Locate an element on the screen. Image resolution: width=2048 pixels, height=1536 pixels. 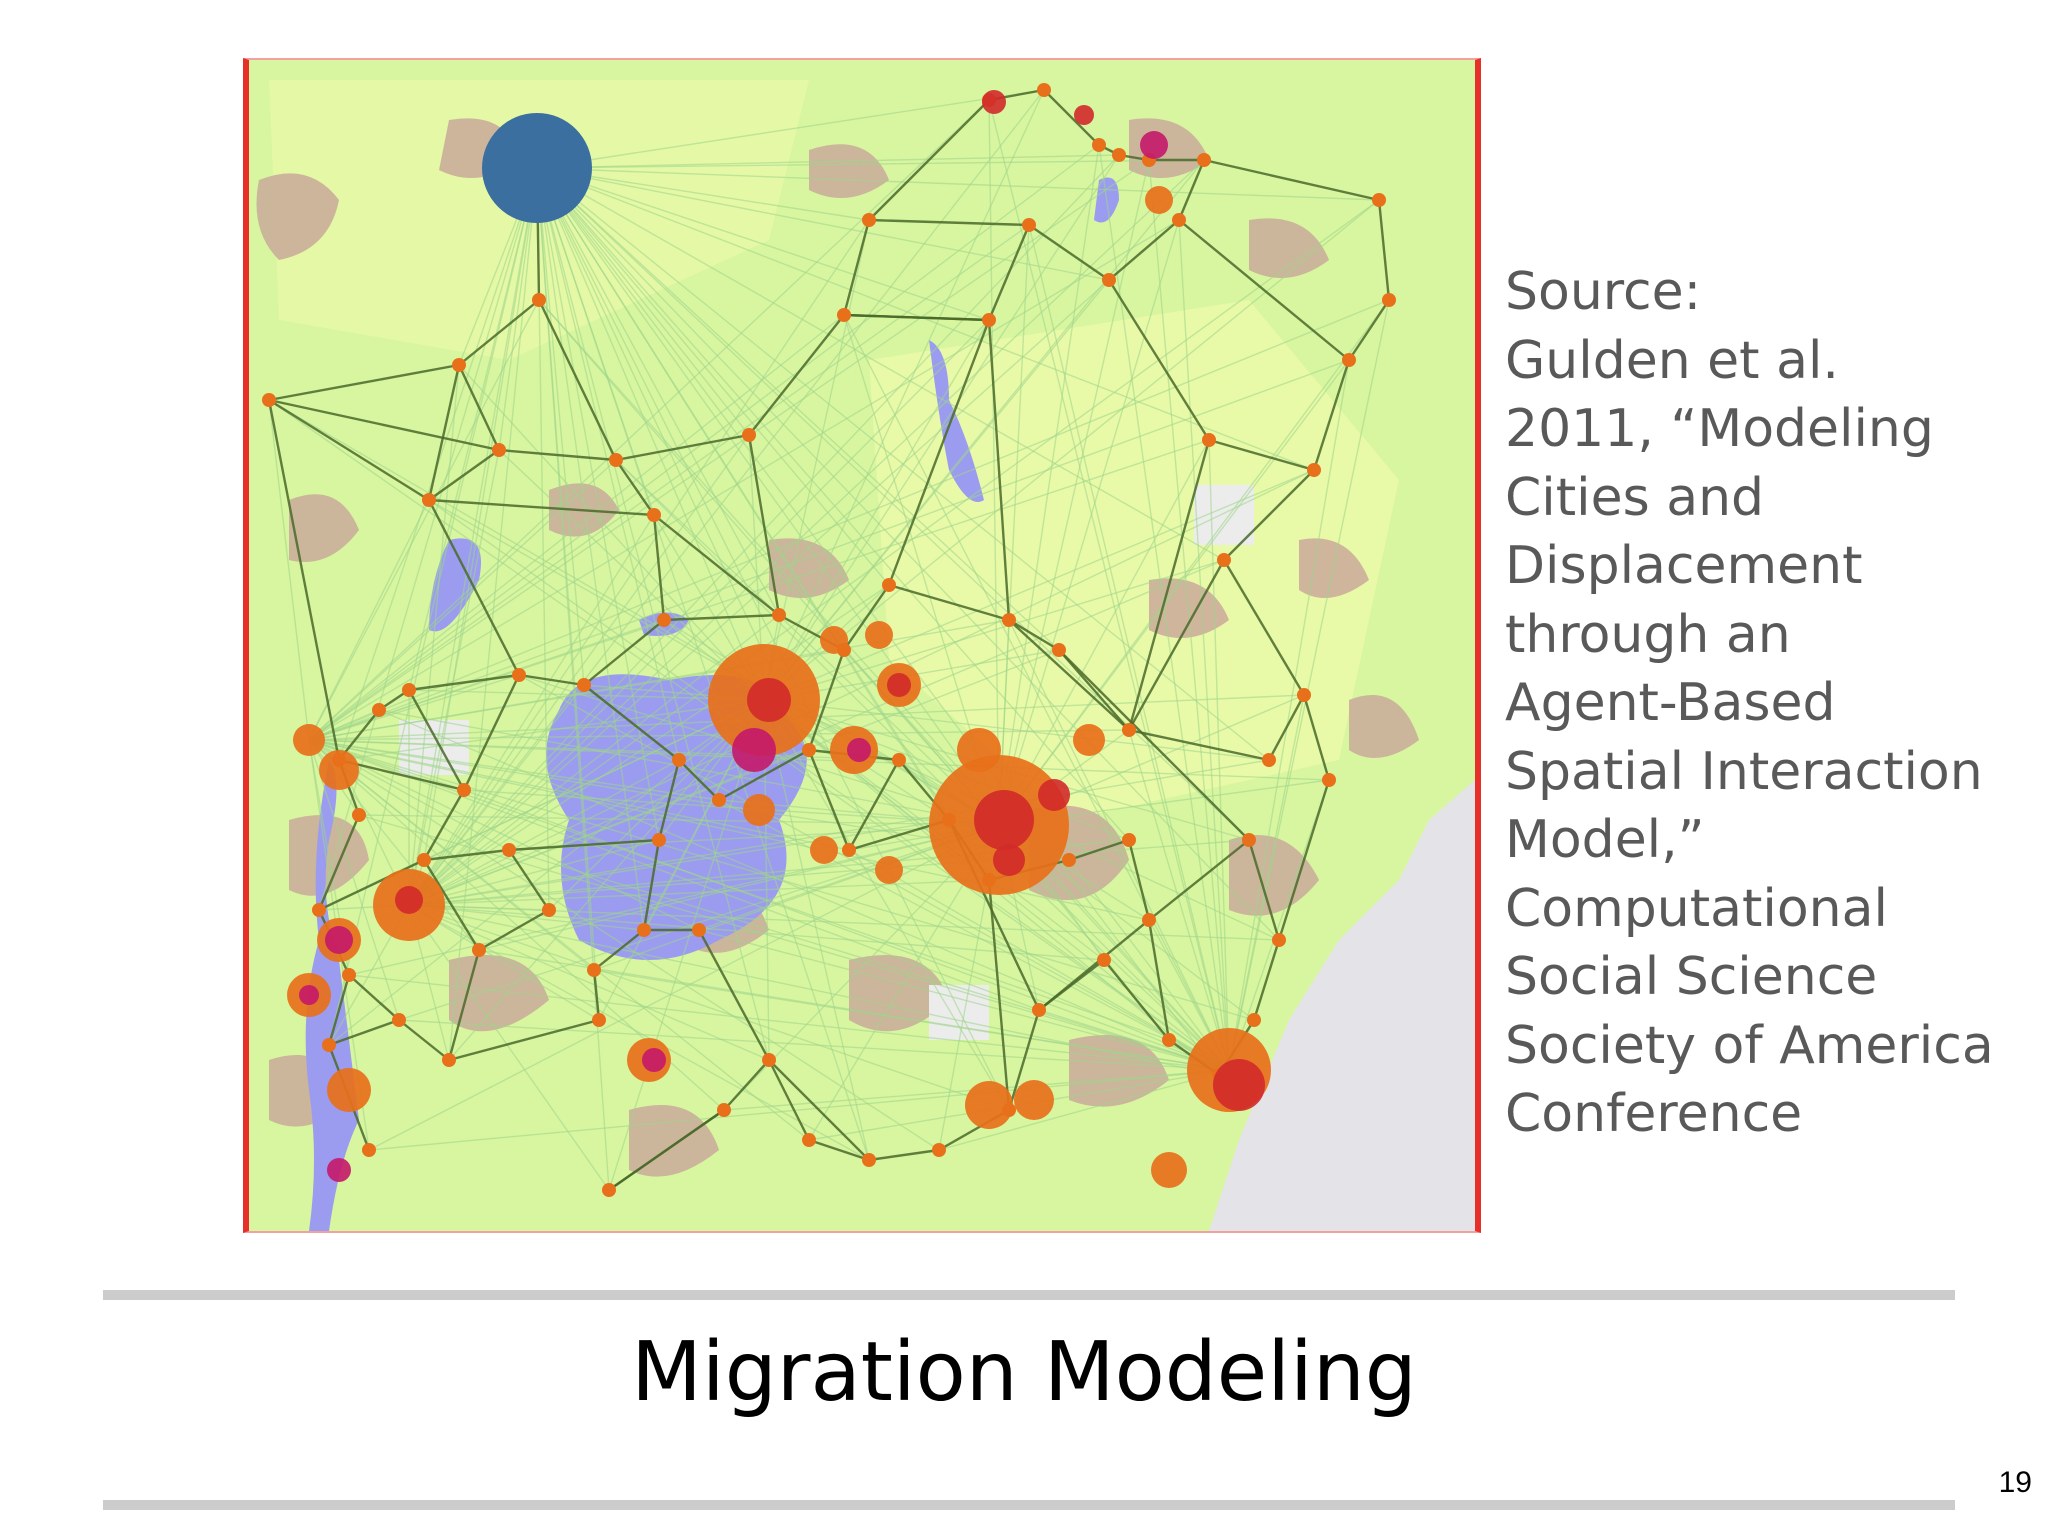
highland-zone is located at coordinates (1134, 560).